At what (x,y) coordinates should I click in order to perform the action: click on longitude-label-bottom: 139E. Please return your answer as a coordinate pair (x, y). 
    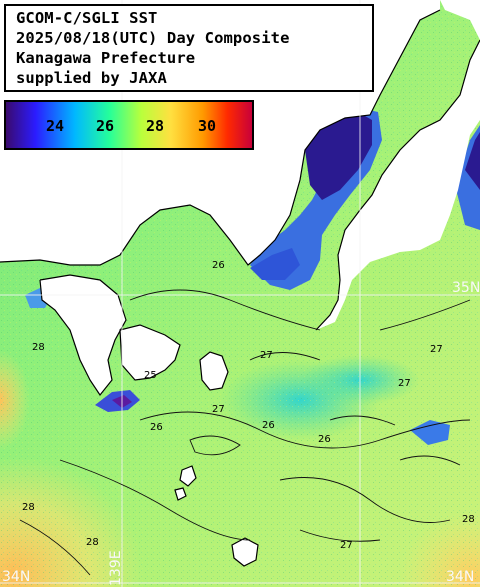
    Looking at the image, I should click on (116, 568).